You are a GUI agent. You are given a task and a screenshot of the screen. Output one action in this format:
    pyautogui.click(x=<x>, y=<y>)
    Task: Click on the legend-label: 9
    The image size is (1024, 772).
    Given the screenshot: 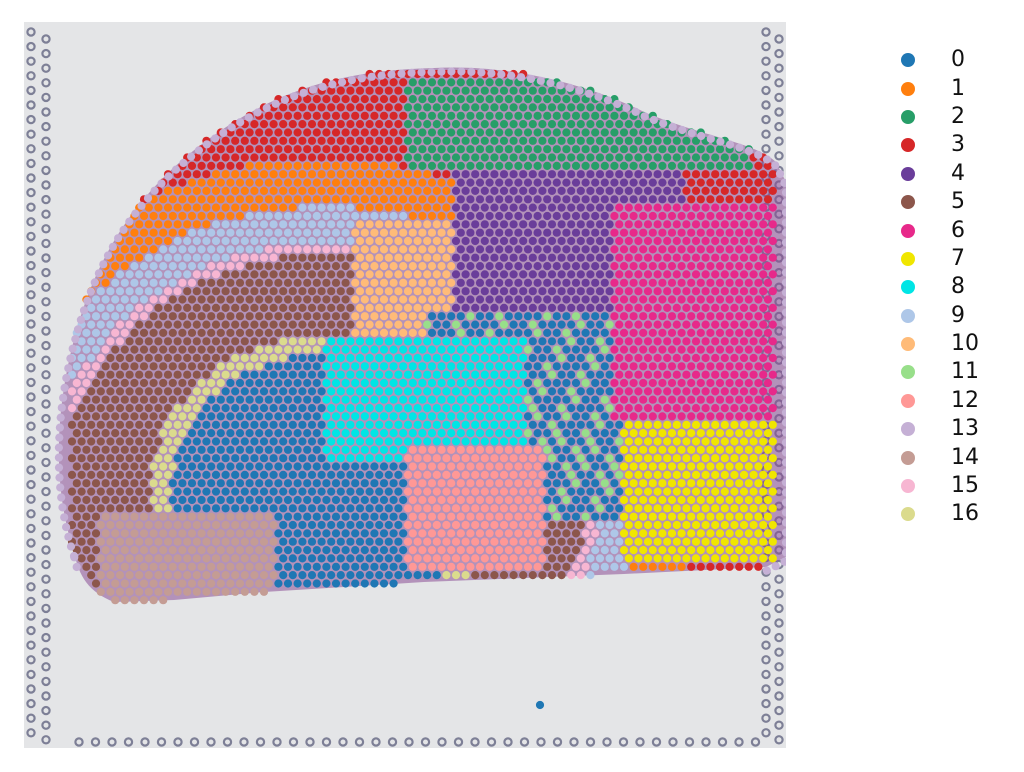 What is the action you would take?
    pyautogui.click(x=958, y=315)
    